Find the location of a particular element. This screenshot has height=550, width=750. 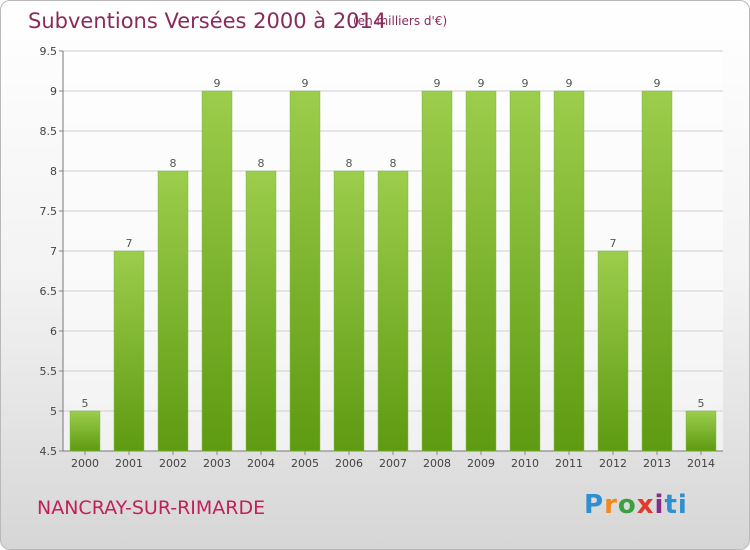

x-tick-label: 2011 is located at coordinates (569, 463).